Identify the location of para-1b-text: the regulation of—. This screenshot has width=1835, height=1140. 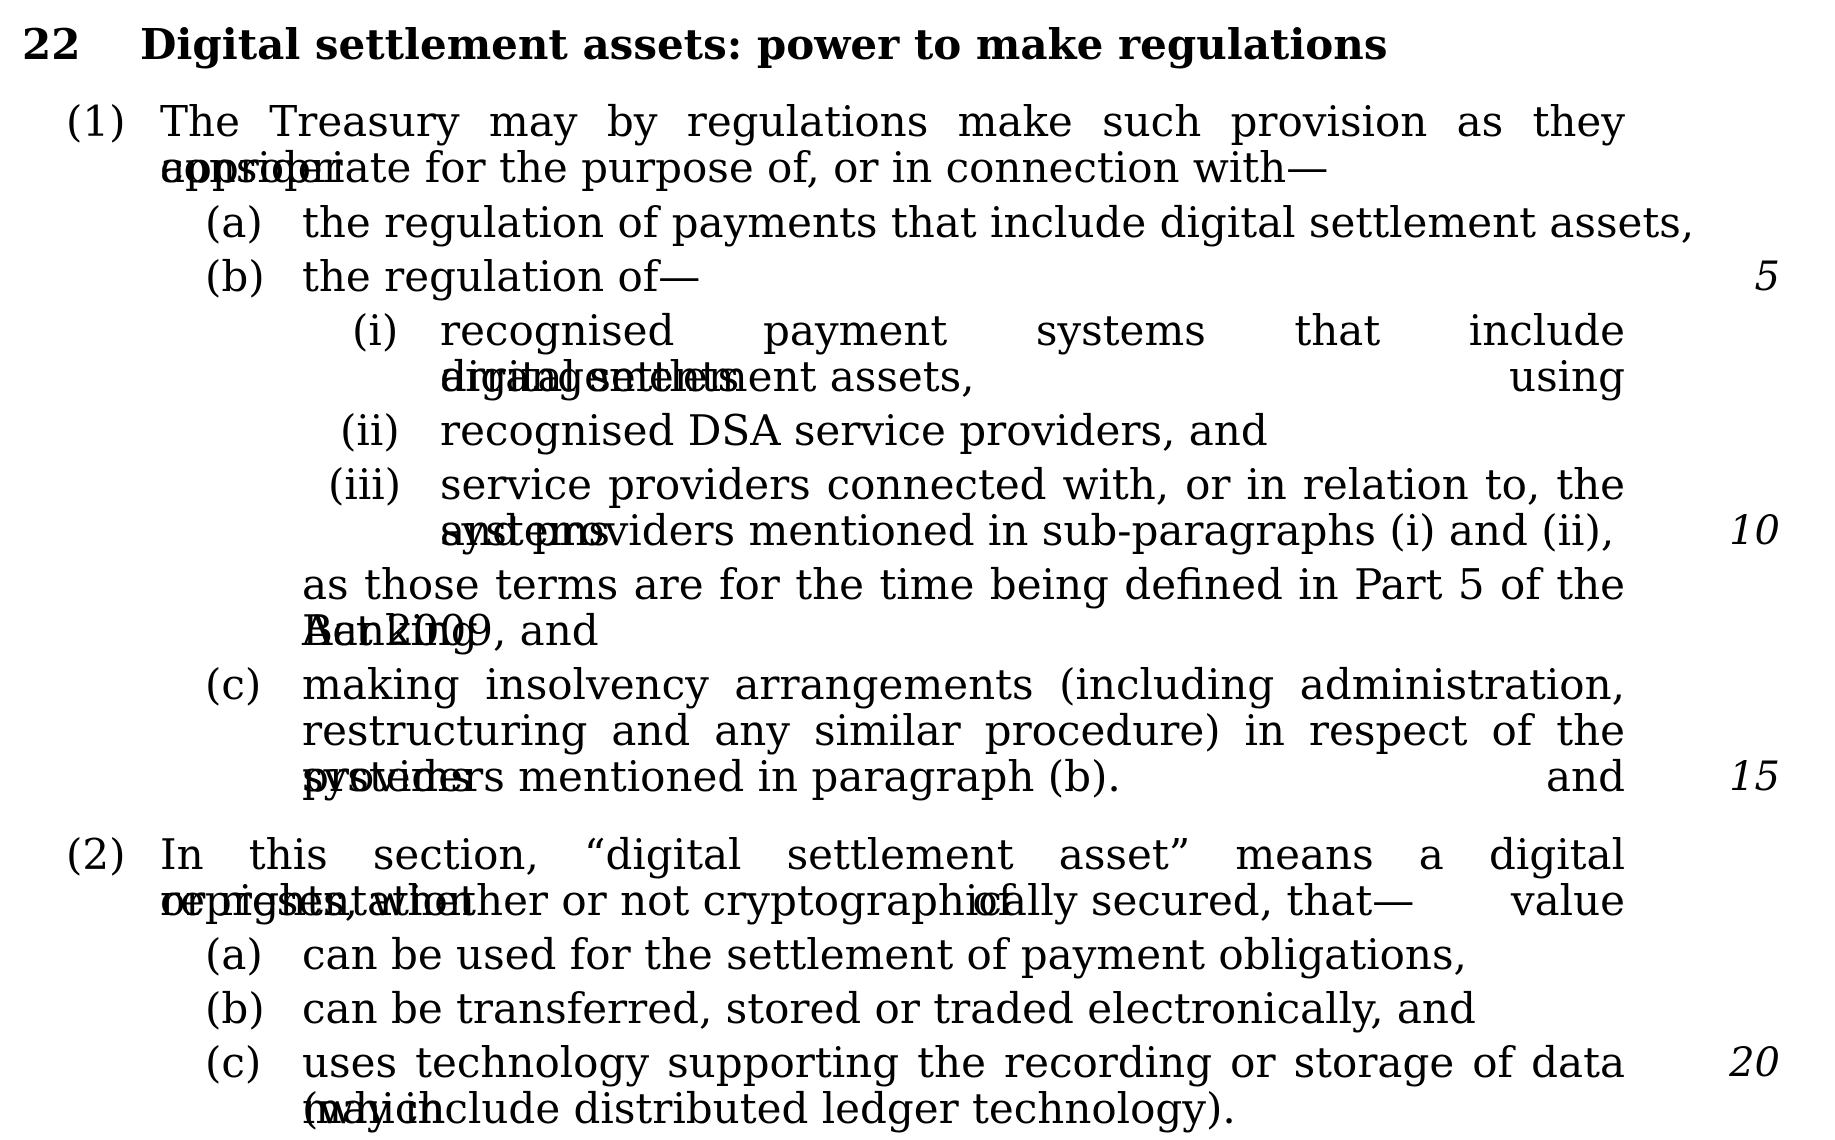
(501, 276).